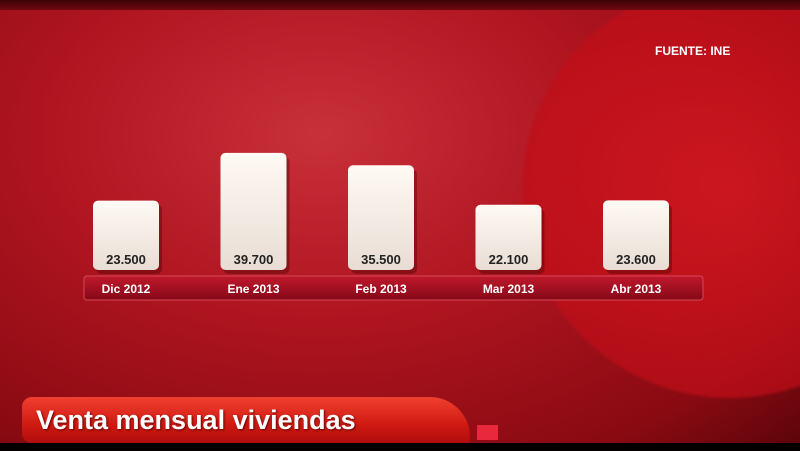 The width and height of the screenshot is (800, 451). I want to click on bottom-strip, so click(400, 447).